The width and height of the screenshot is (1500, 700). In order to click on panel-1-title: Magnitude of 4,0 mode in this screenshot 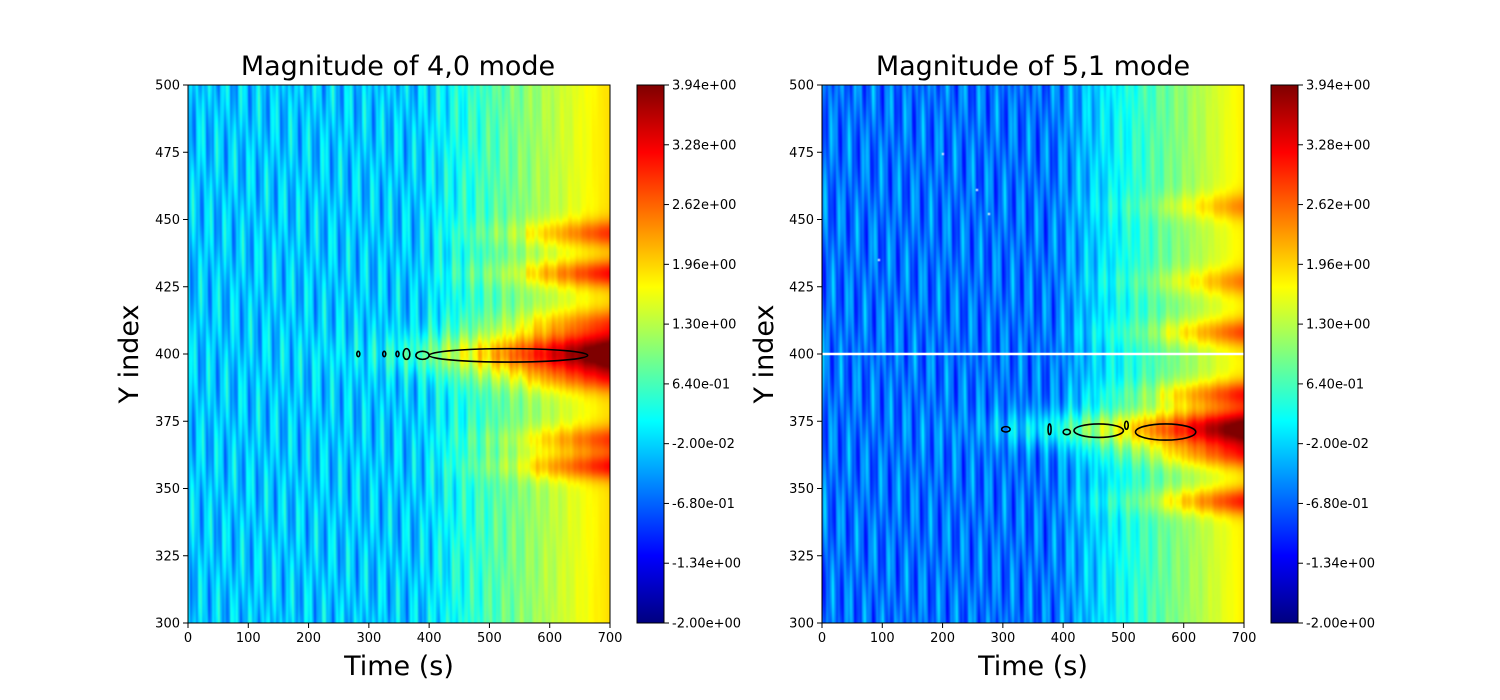, I will do `click(398, 66)`.